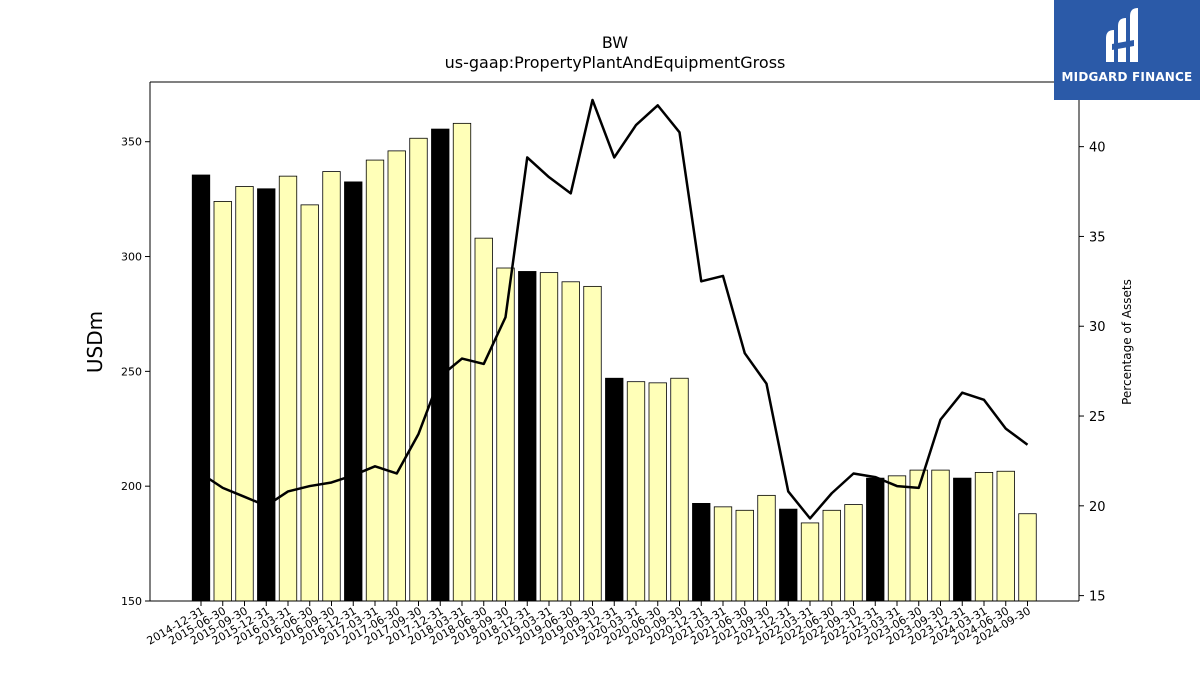 The width and height of the screenshot is (1200, 675). I want to click on logo-text: MIDGARD FINANCE, so click(1127, 77).